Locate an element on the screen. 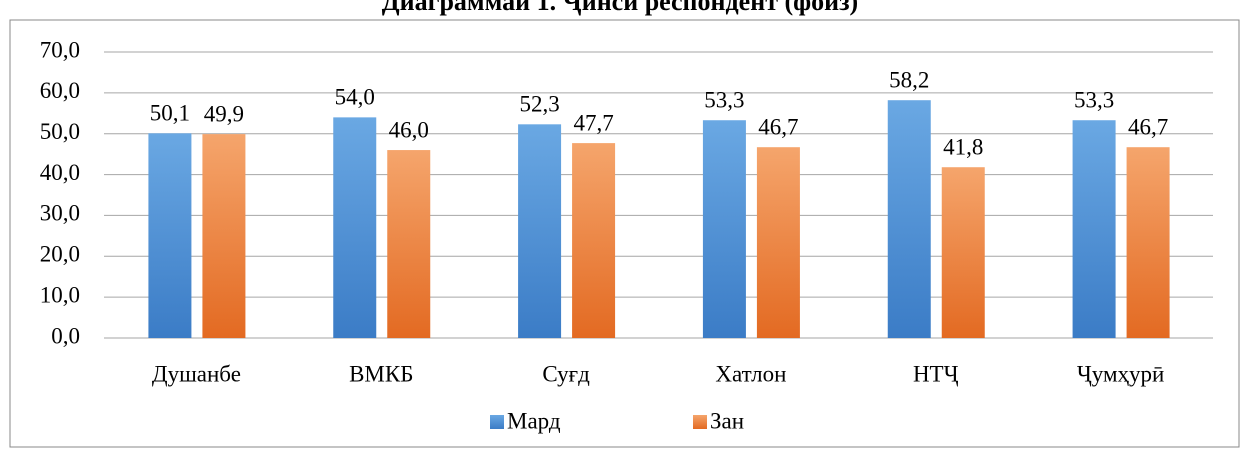  y-tick-label: 0,0 is located at coordinates (65, 335).